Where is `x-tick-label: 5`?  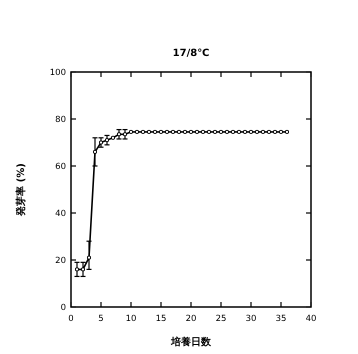 x-tick-label: 5 is located at coordinates (101, 319).